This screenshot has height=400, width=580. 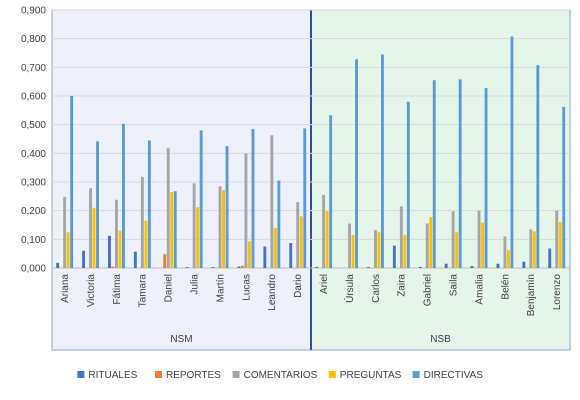 What do you see at coordinates (454, 375) in the screenshot?
I see `legend-label-directivas: DIRECTIVAS` at bounding box center [454, 375].